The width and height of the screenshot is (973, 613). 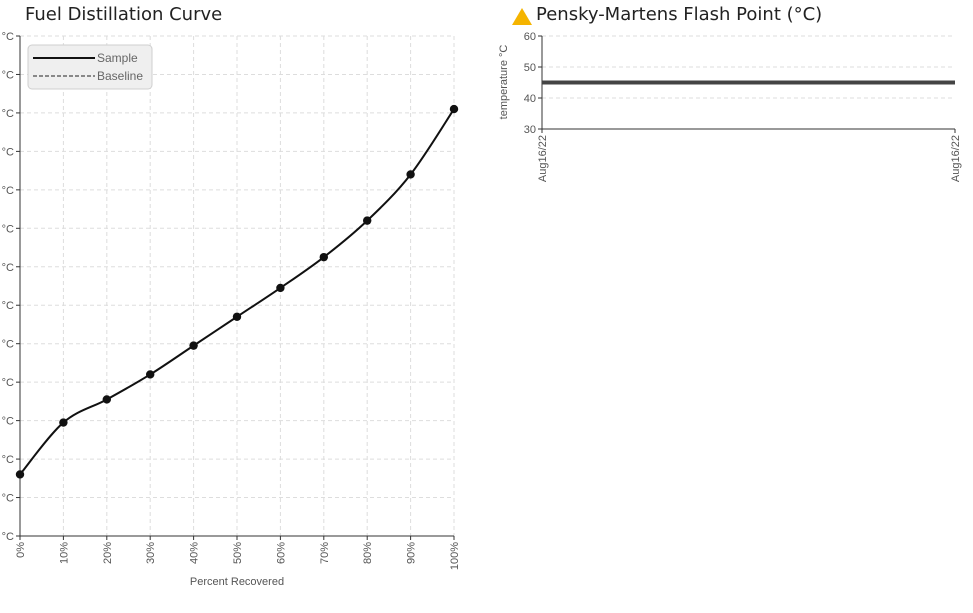 What do you see at coordinates (530, 130) in the screenshot?
I see `y2-tick-label: 30` at bounding box center [530, 130].